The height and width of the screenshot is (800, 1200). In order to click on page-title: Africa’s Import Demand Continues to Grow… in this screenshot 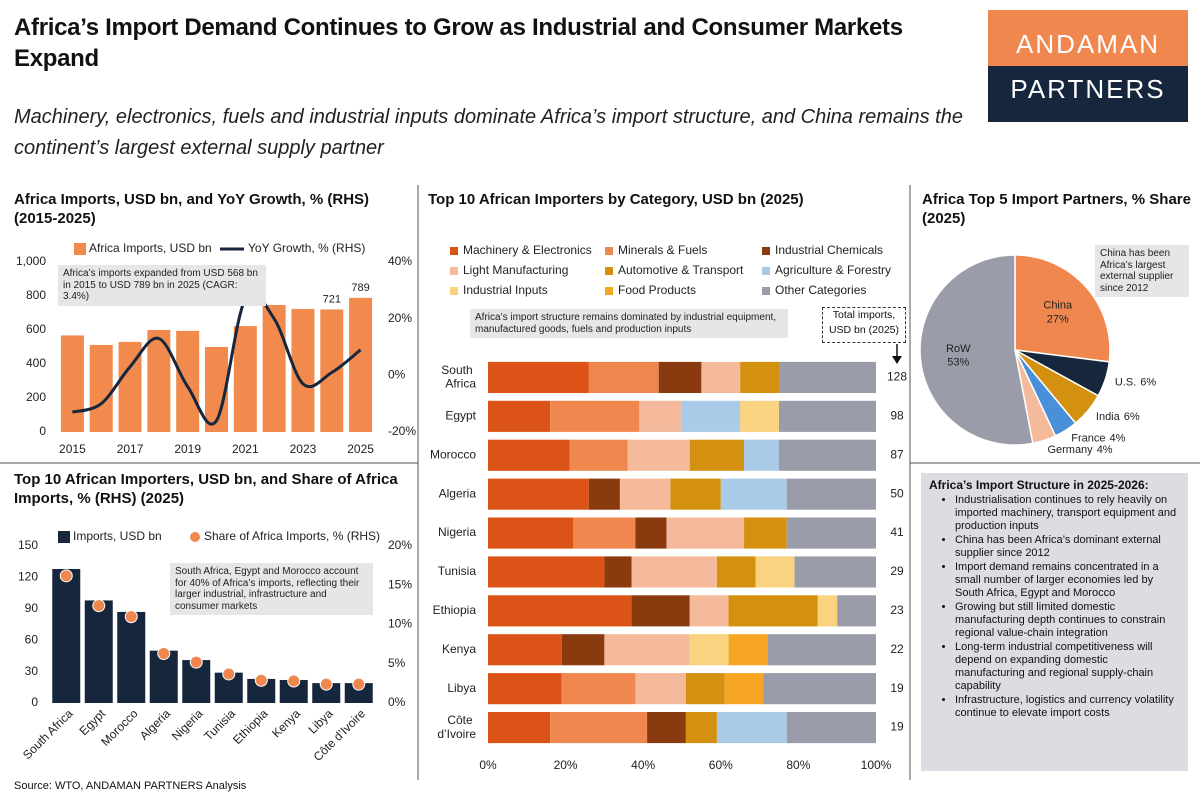, I will do `click(458, 43)`.